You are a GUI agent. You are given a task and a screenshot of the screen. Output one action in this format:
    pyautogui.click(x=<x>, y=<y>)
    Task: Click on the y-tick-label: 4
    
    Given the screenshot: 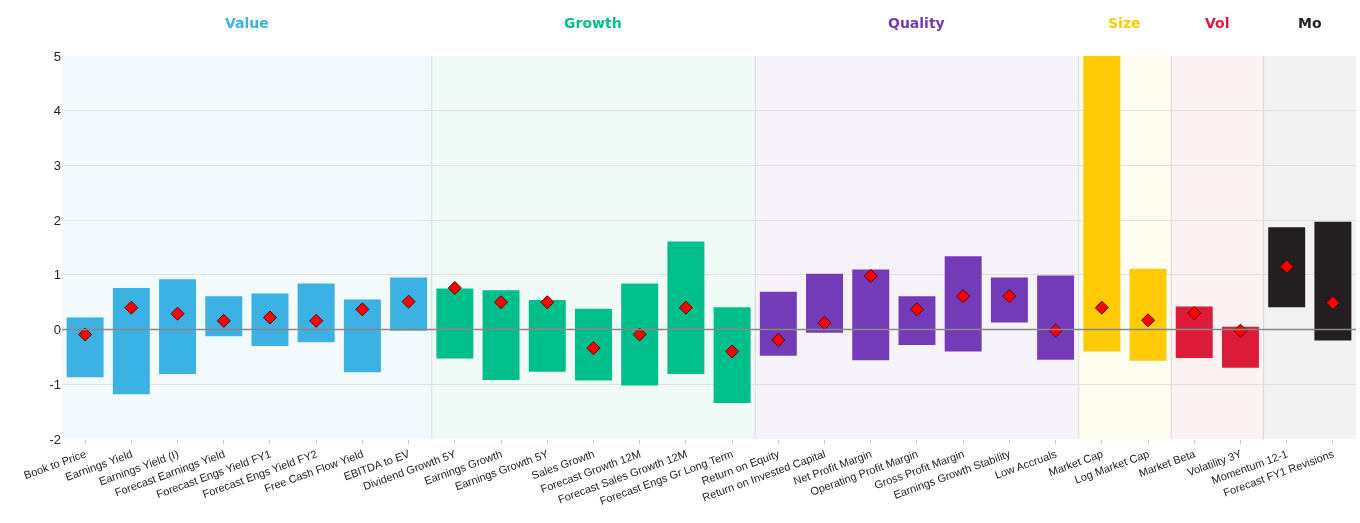 What is the action you would take?
    pyautogui.click(x=57, y=111)
    